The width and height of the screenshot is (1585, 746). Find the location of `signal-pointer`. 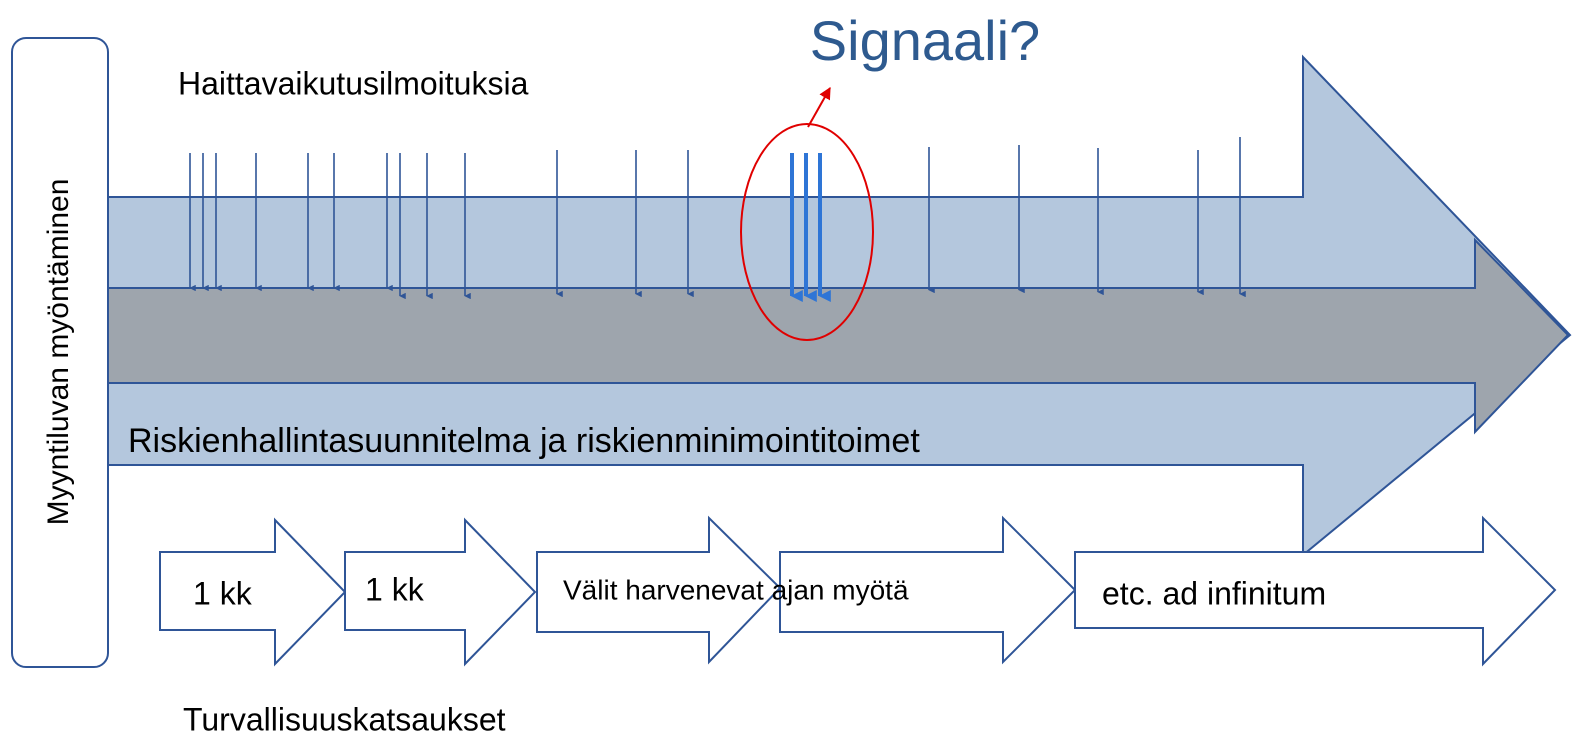

signal-pointer is located at coordinates (819, 107).